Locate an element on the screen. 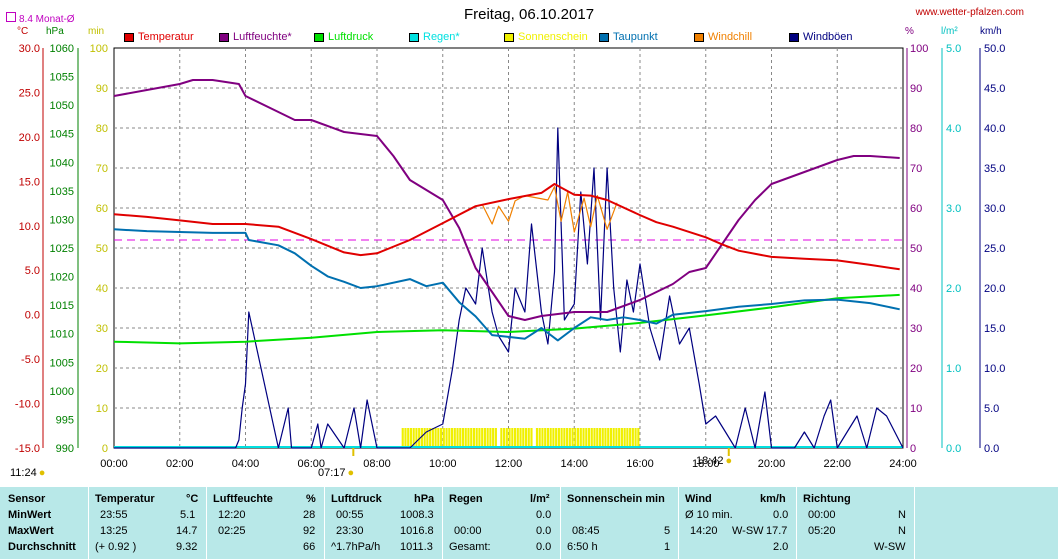 This screenshot has width=1058, height=559. tick-label-pressure: 1000 is located at coordinates (62, 392).